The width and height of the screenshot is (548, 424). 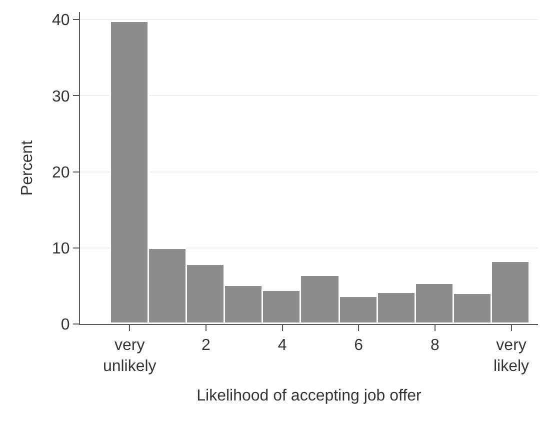 I want to click on x-tick-label: 2, so click(x=205, y=345).